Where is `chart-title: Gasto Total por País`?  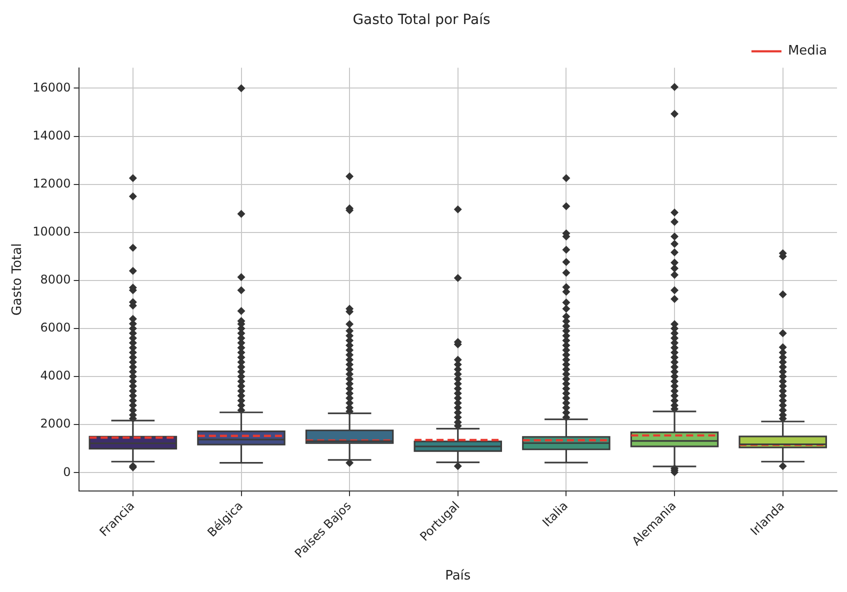 chart-title: Gasto Total por País is located at coordinates (421, 20).